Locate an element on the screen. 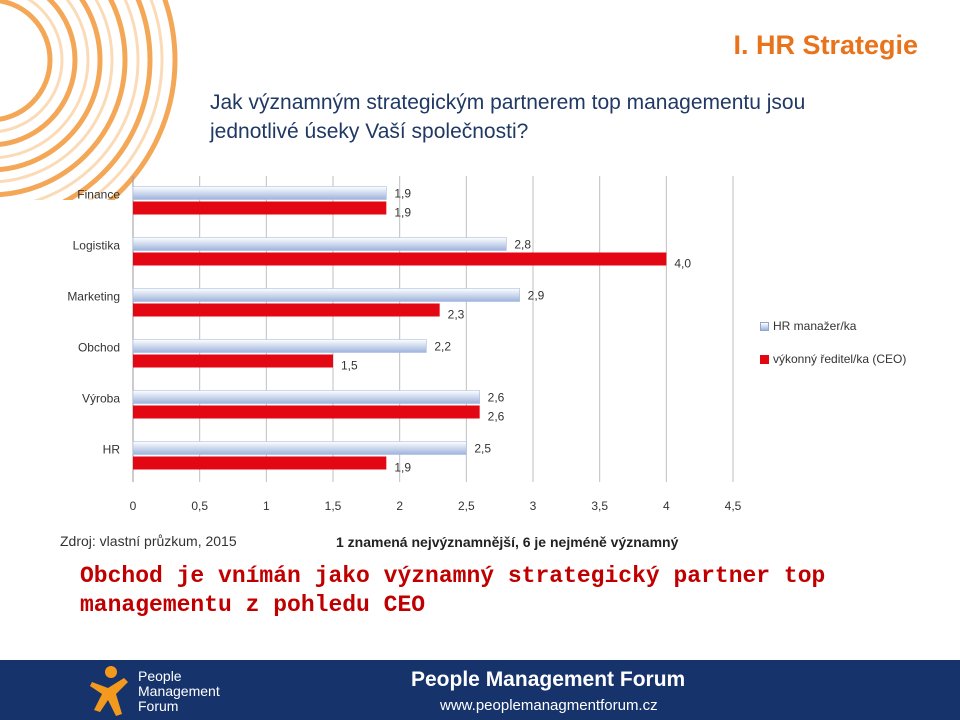 The width and height of the screenshot is (960, 720). category-label: Obchod is located at coordinates (99, 348).